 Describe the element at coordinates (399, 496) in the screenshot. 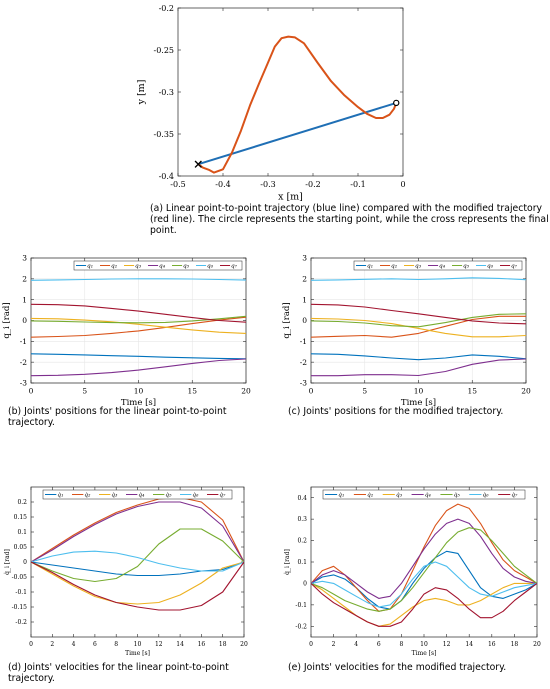

I see `legend-label: q̇₃` at that location.